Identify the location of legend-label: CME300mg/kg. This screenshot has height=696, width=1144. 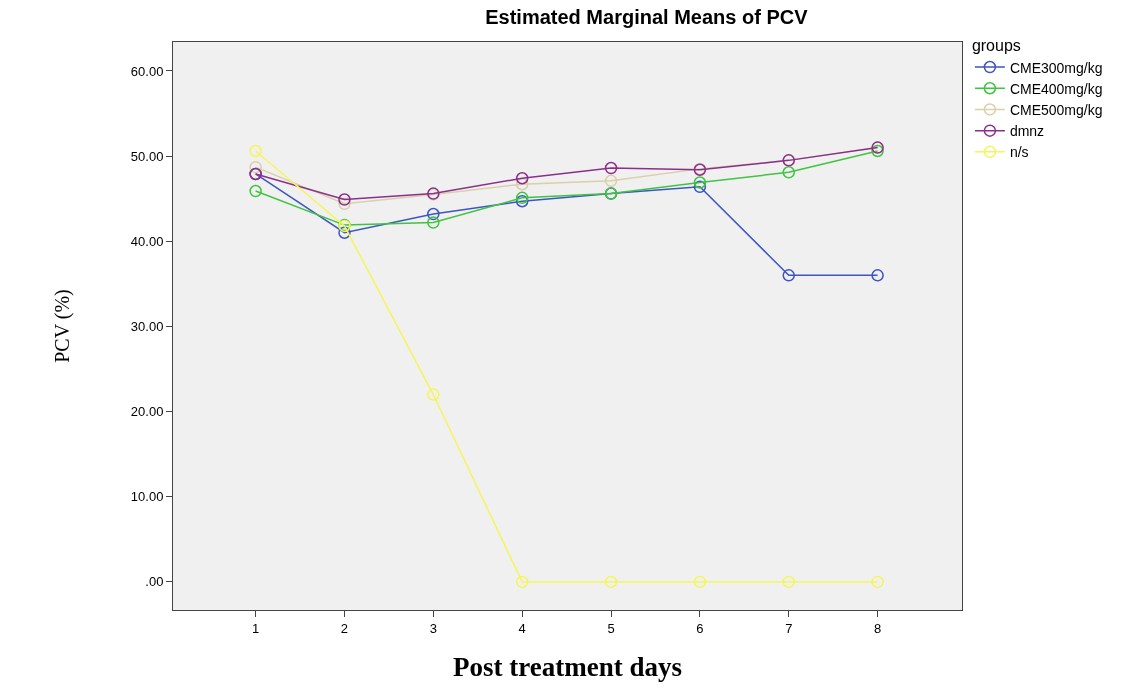
(1056, 67).